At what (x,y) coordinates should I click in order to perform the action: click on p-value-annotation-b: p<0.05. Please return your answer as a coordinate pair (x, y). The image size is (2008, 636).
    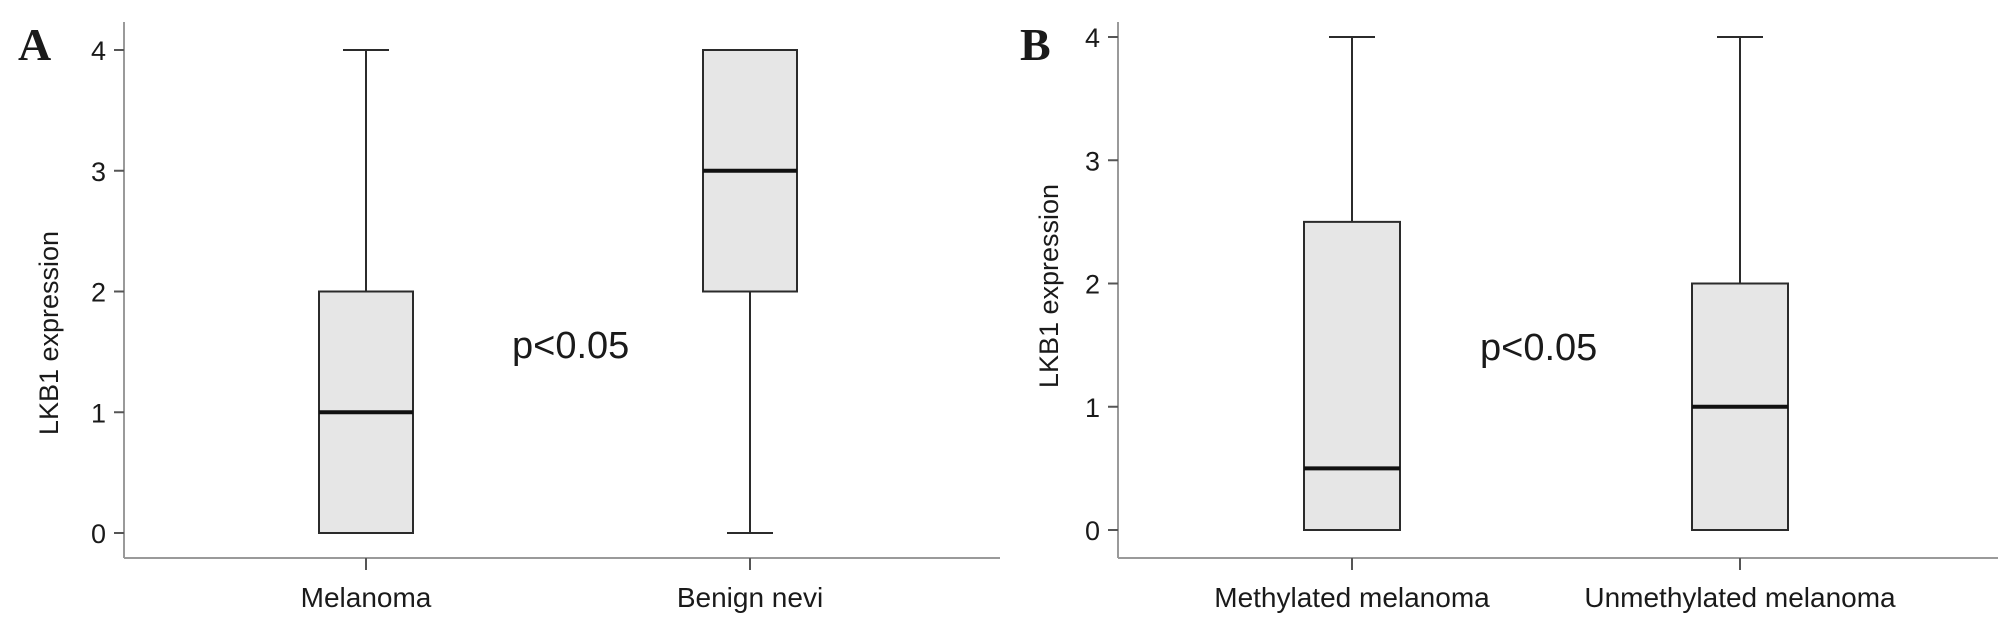
    Looking at the image, I should click on (1538, 348).